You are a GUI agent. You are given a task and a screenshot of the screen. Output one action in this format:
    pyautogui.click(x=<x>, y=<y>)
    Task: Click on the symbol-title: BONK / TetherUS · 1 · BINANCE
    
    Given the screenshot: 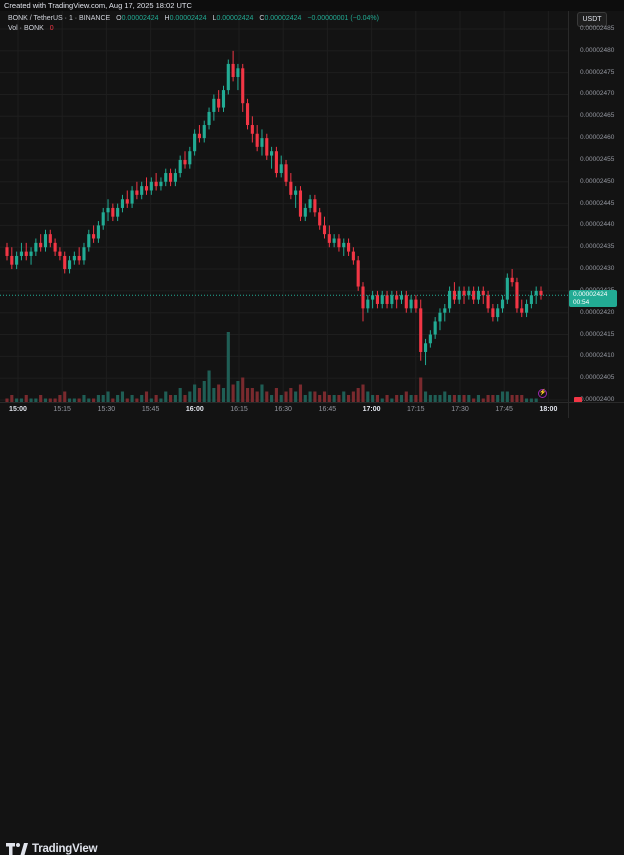 What is the action you would take?
    pyautogui.click(x=59, y=18)
    